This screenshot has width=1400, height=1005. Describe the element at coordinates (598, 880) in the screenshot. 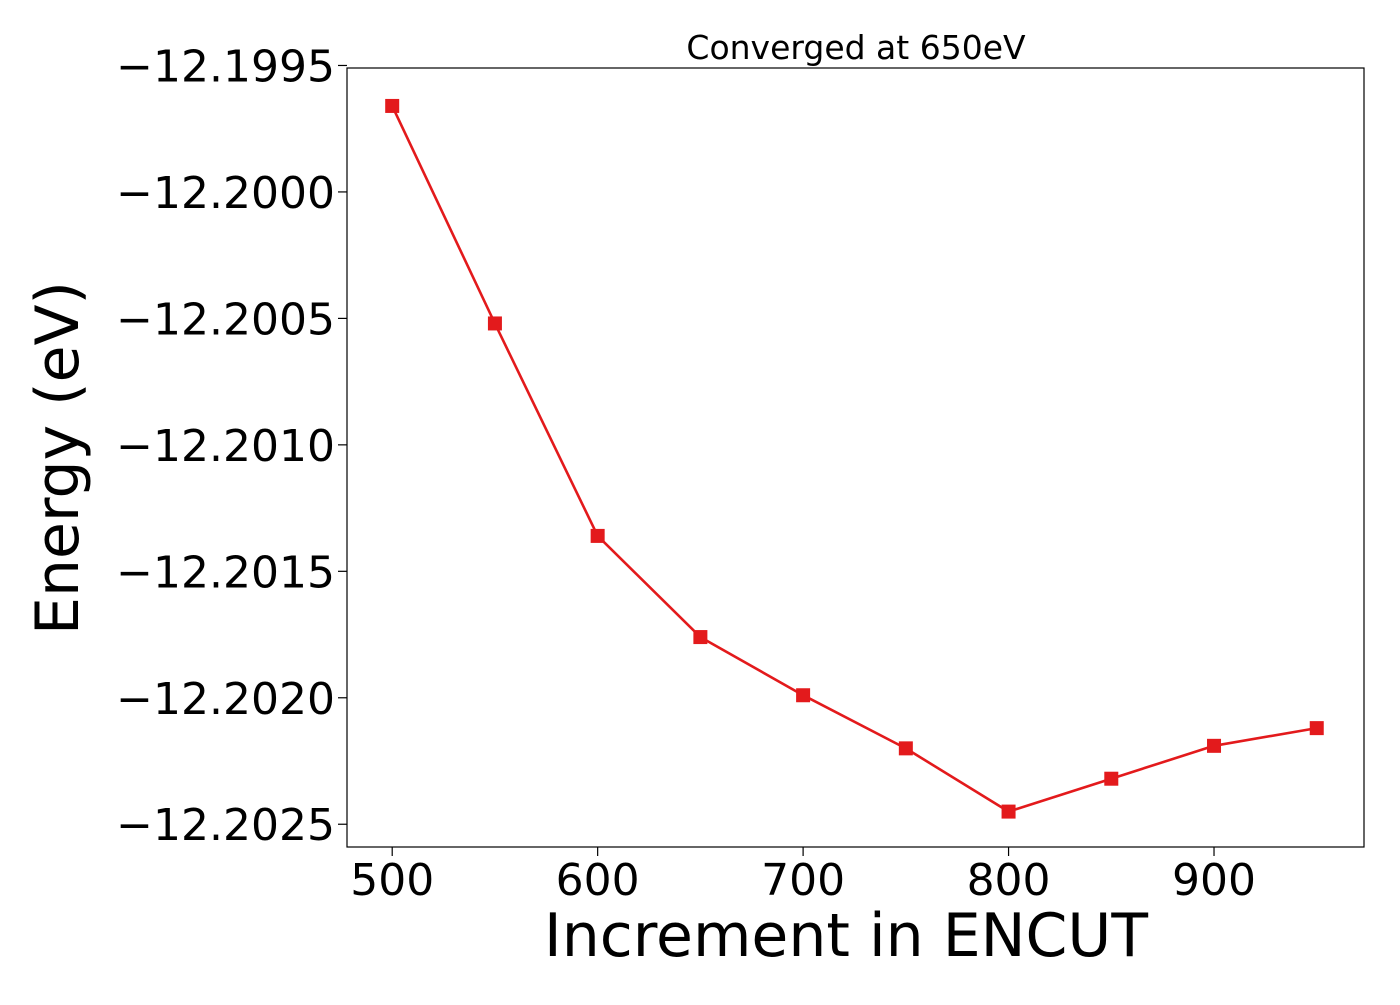

I see `x-tick-label: 600` at that location.